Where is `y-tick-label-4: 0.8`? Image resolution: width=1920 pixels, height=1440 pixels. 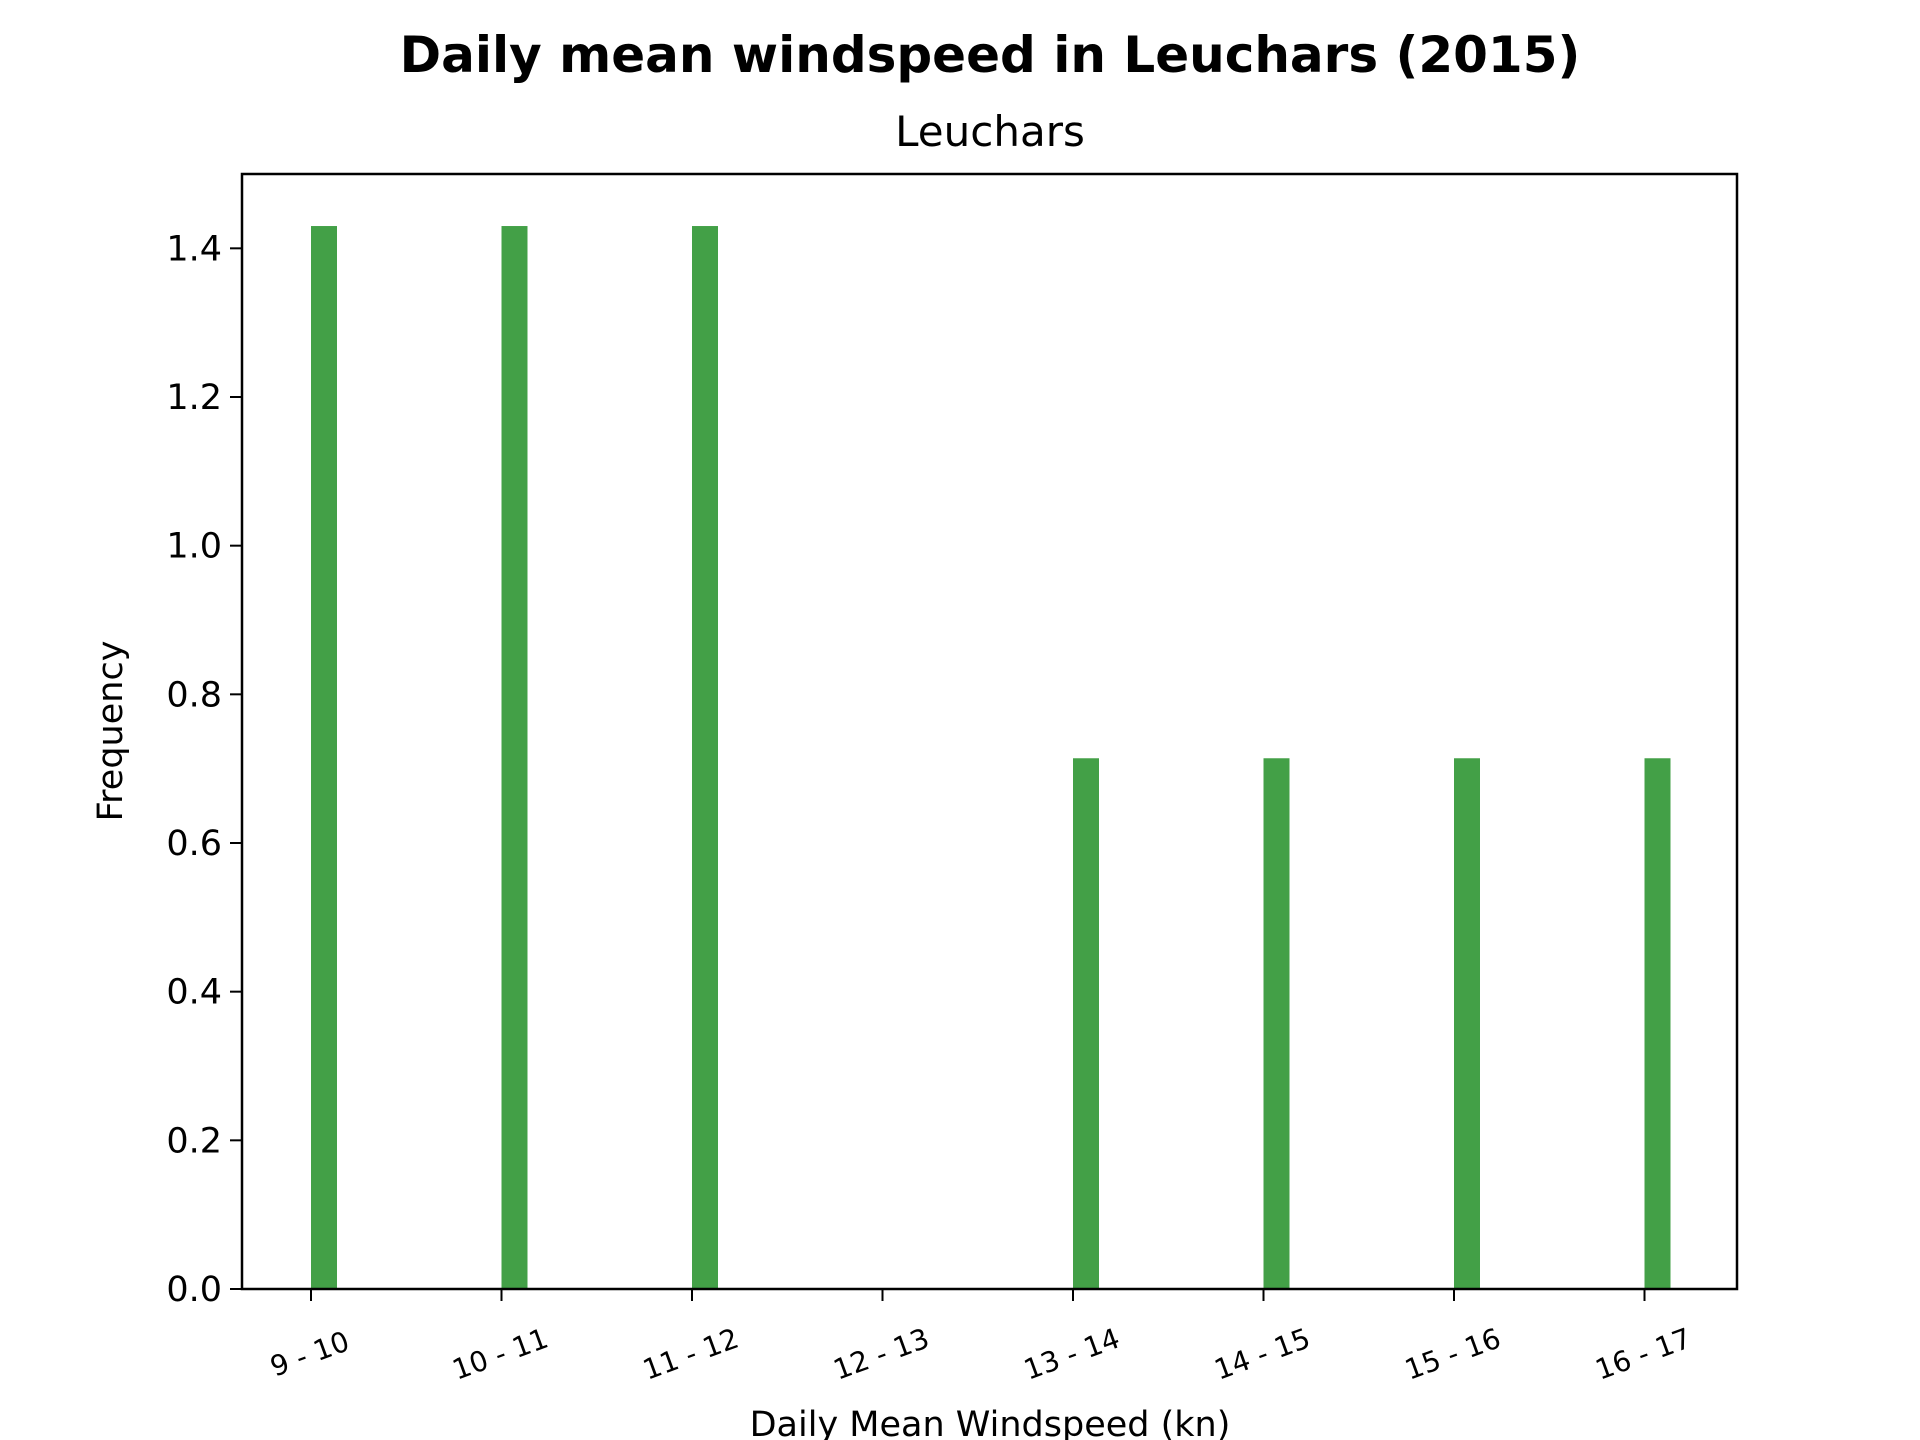
y-tick-label-4: 0.8 is located at coordinates (194, 695).